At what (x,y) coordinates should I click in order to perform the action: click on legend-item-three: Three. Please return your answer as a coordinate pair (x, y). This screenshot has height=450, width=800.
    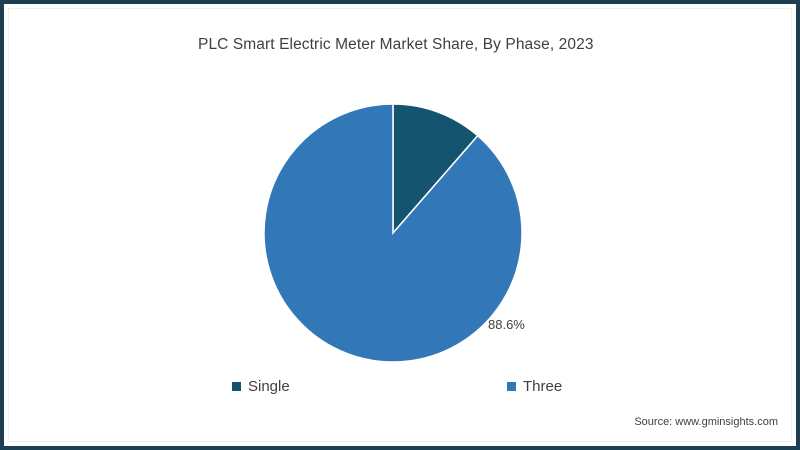
    Looking at the image, I should click on (534, 386).